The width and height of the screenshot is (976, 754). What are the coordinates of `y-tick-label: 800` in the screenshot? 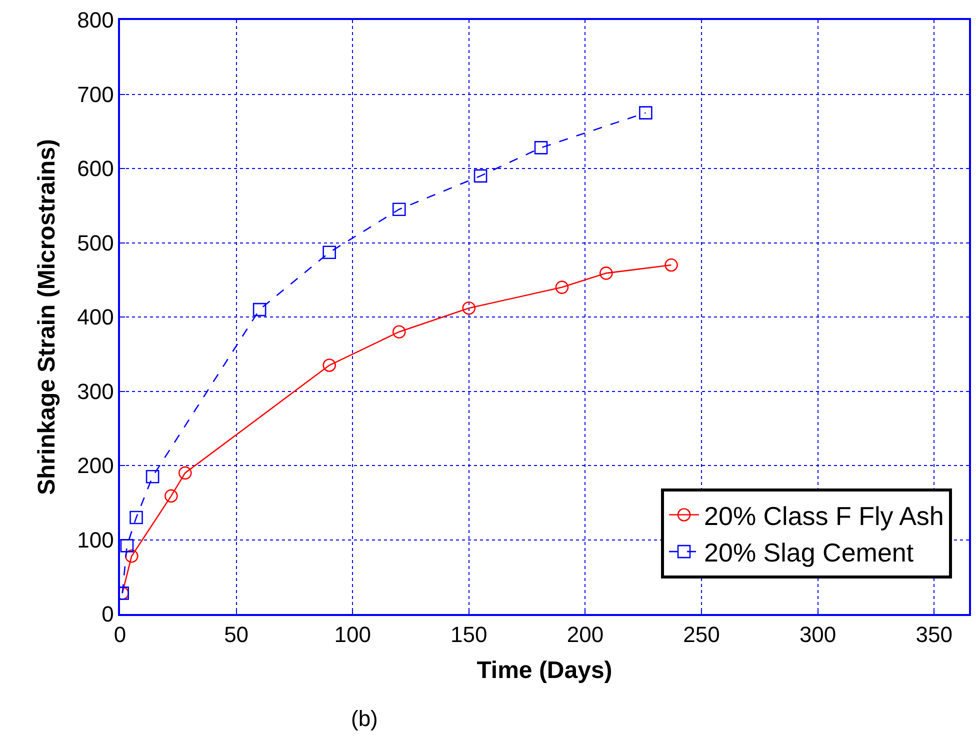 It's located at (95, 20).